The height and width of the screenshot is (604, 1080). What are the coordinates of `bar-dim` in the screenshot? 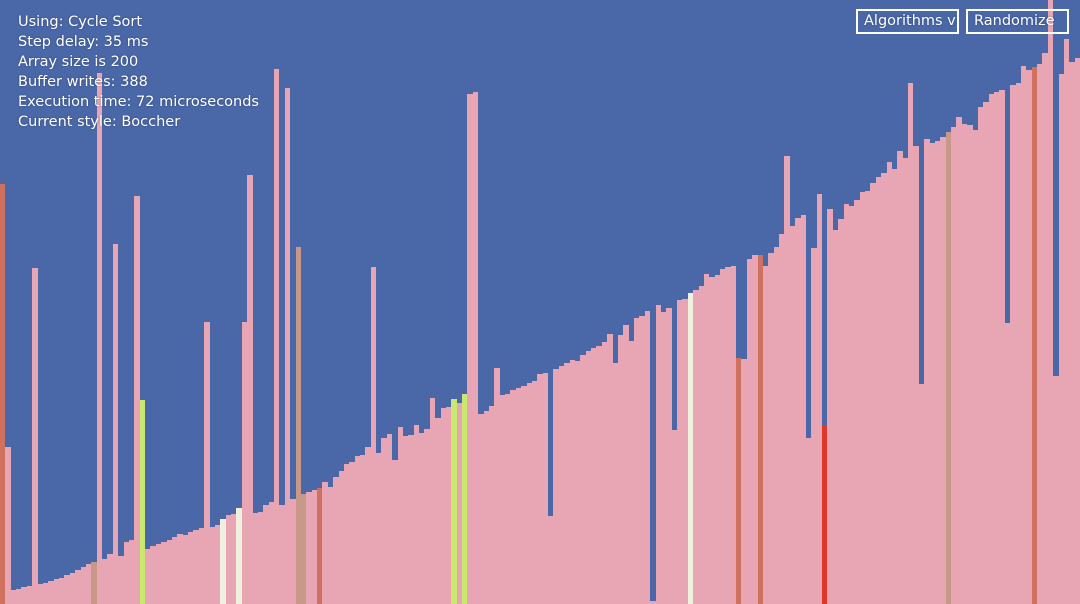 It's located at (948, 368).